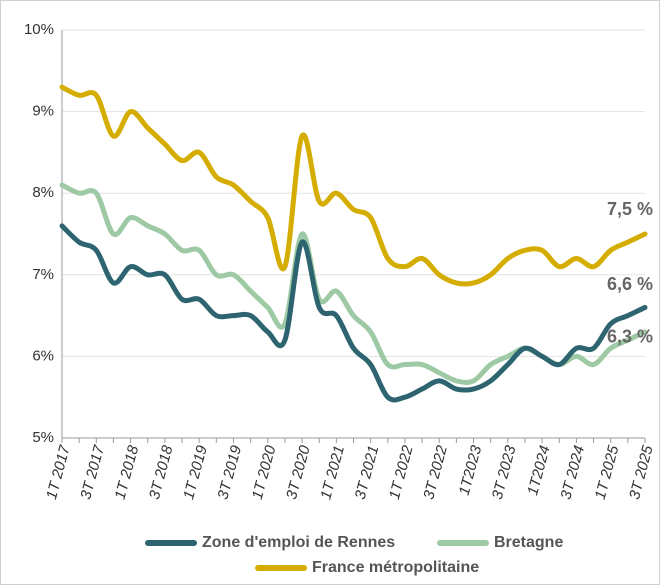  What do you see at coordinates (298, 542) in the screenshot?
I see `legend-label: Zone d'emploi de Rennes` at bounding box center [298, 542].